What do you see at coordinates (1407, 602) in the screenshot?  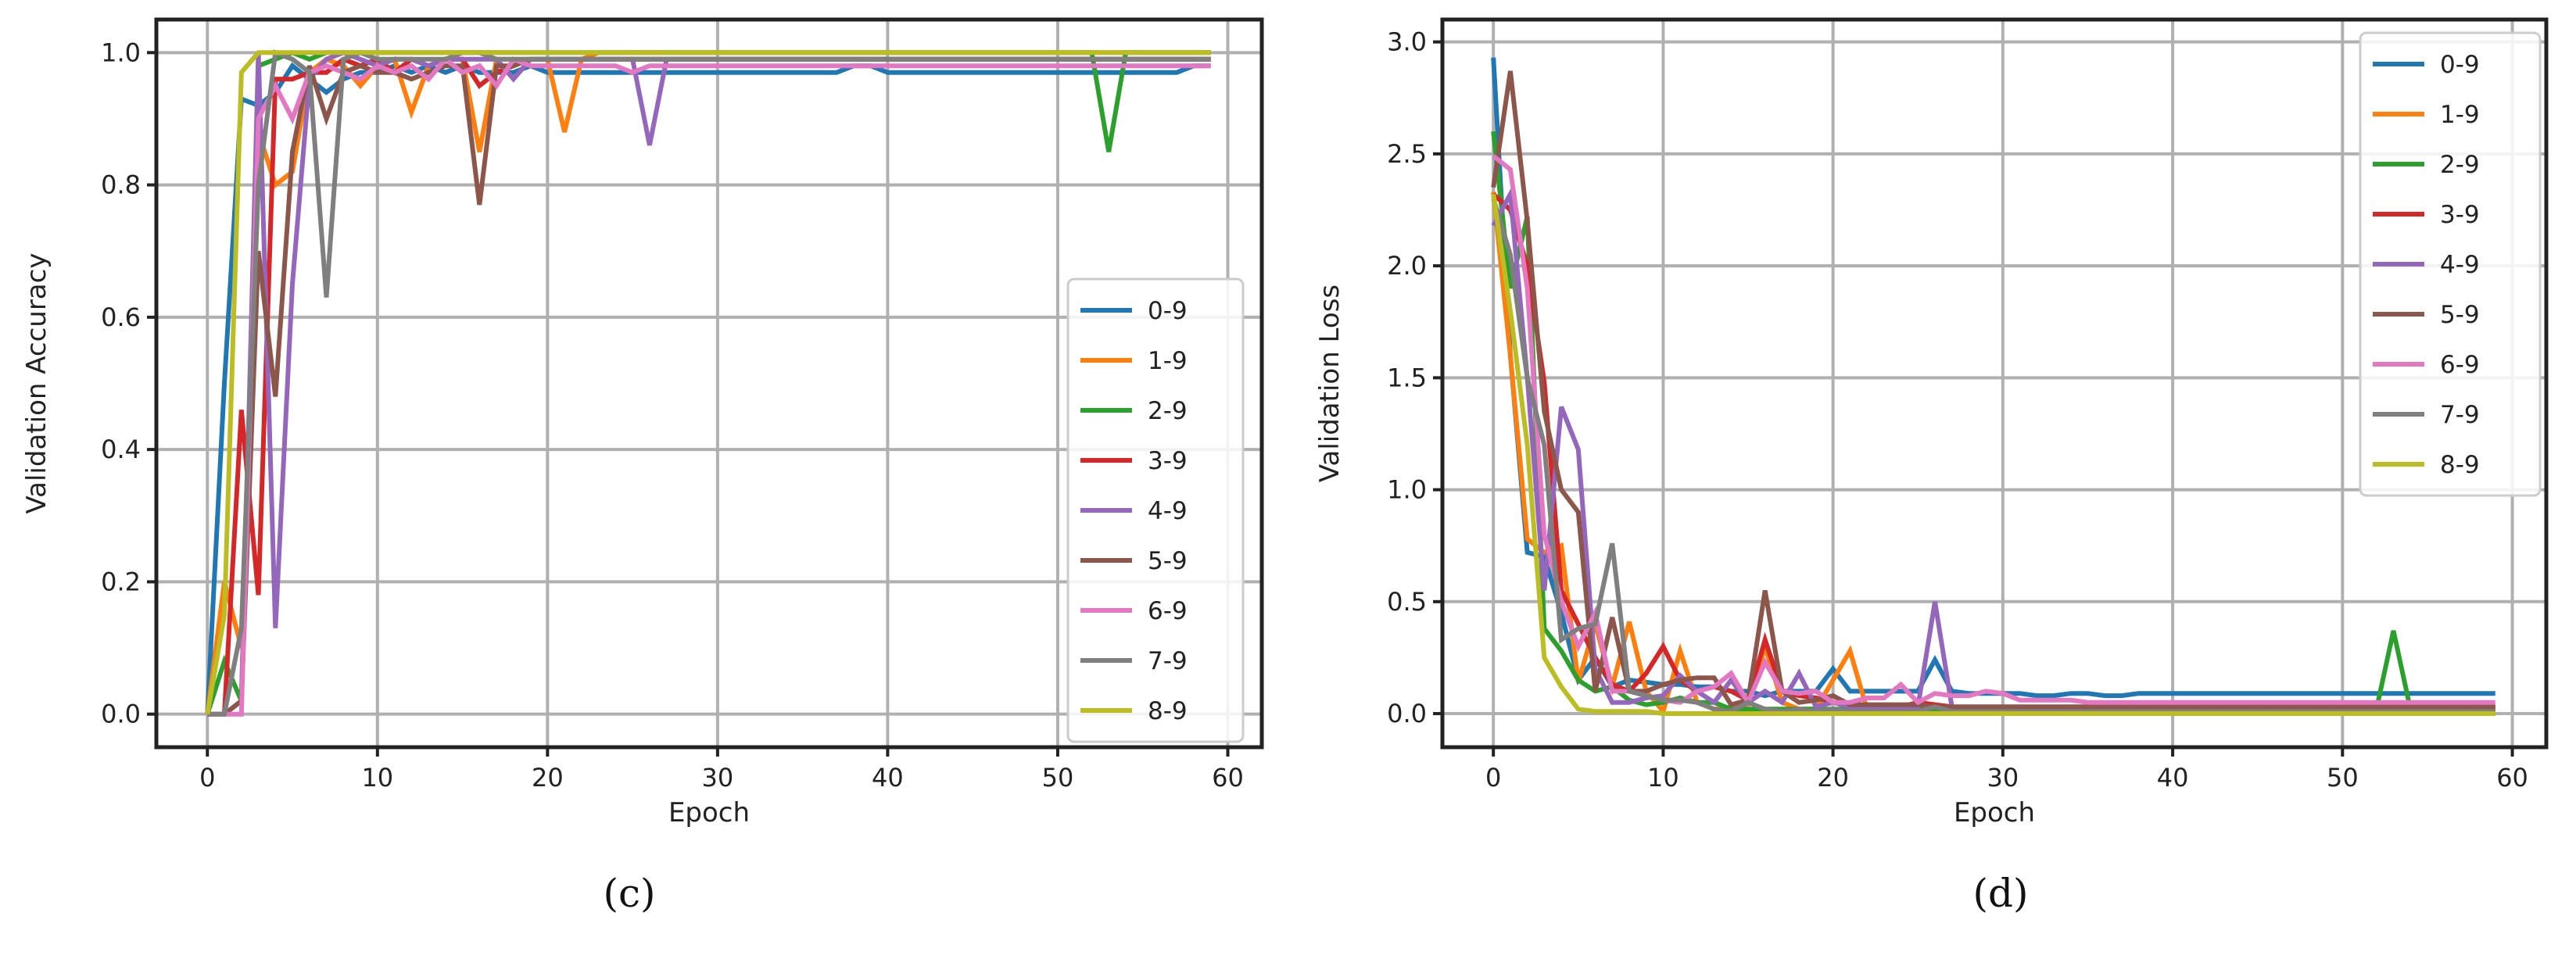 I see `y-tick-label: 0.5` at bounding box center [1407, 602].